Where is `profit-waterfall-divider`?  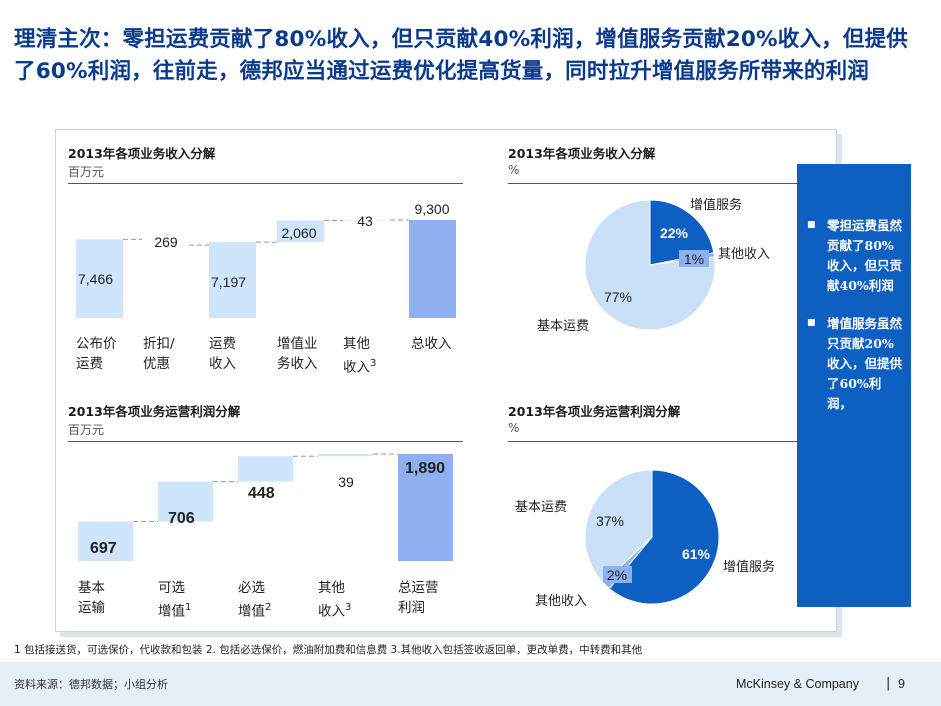
profit-waterfall-divider is located at coordinates (265, 441).